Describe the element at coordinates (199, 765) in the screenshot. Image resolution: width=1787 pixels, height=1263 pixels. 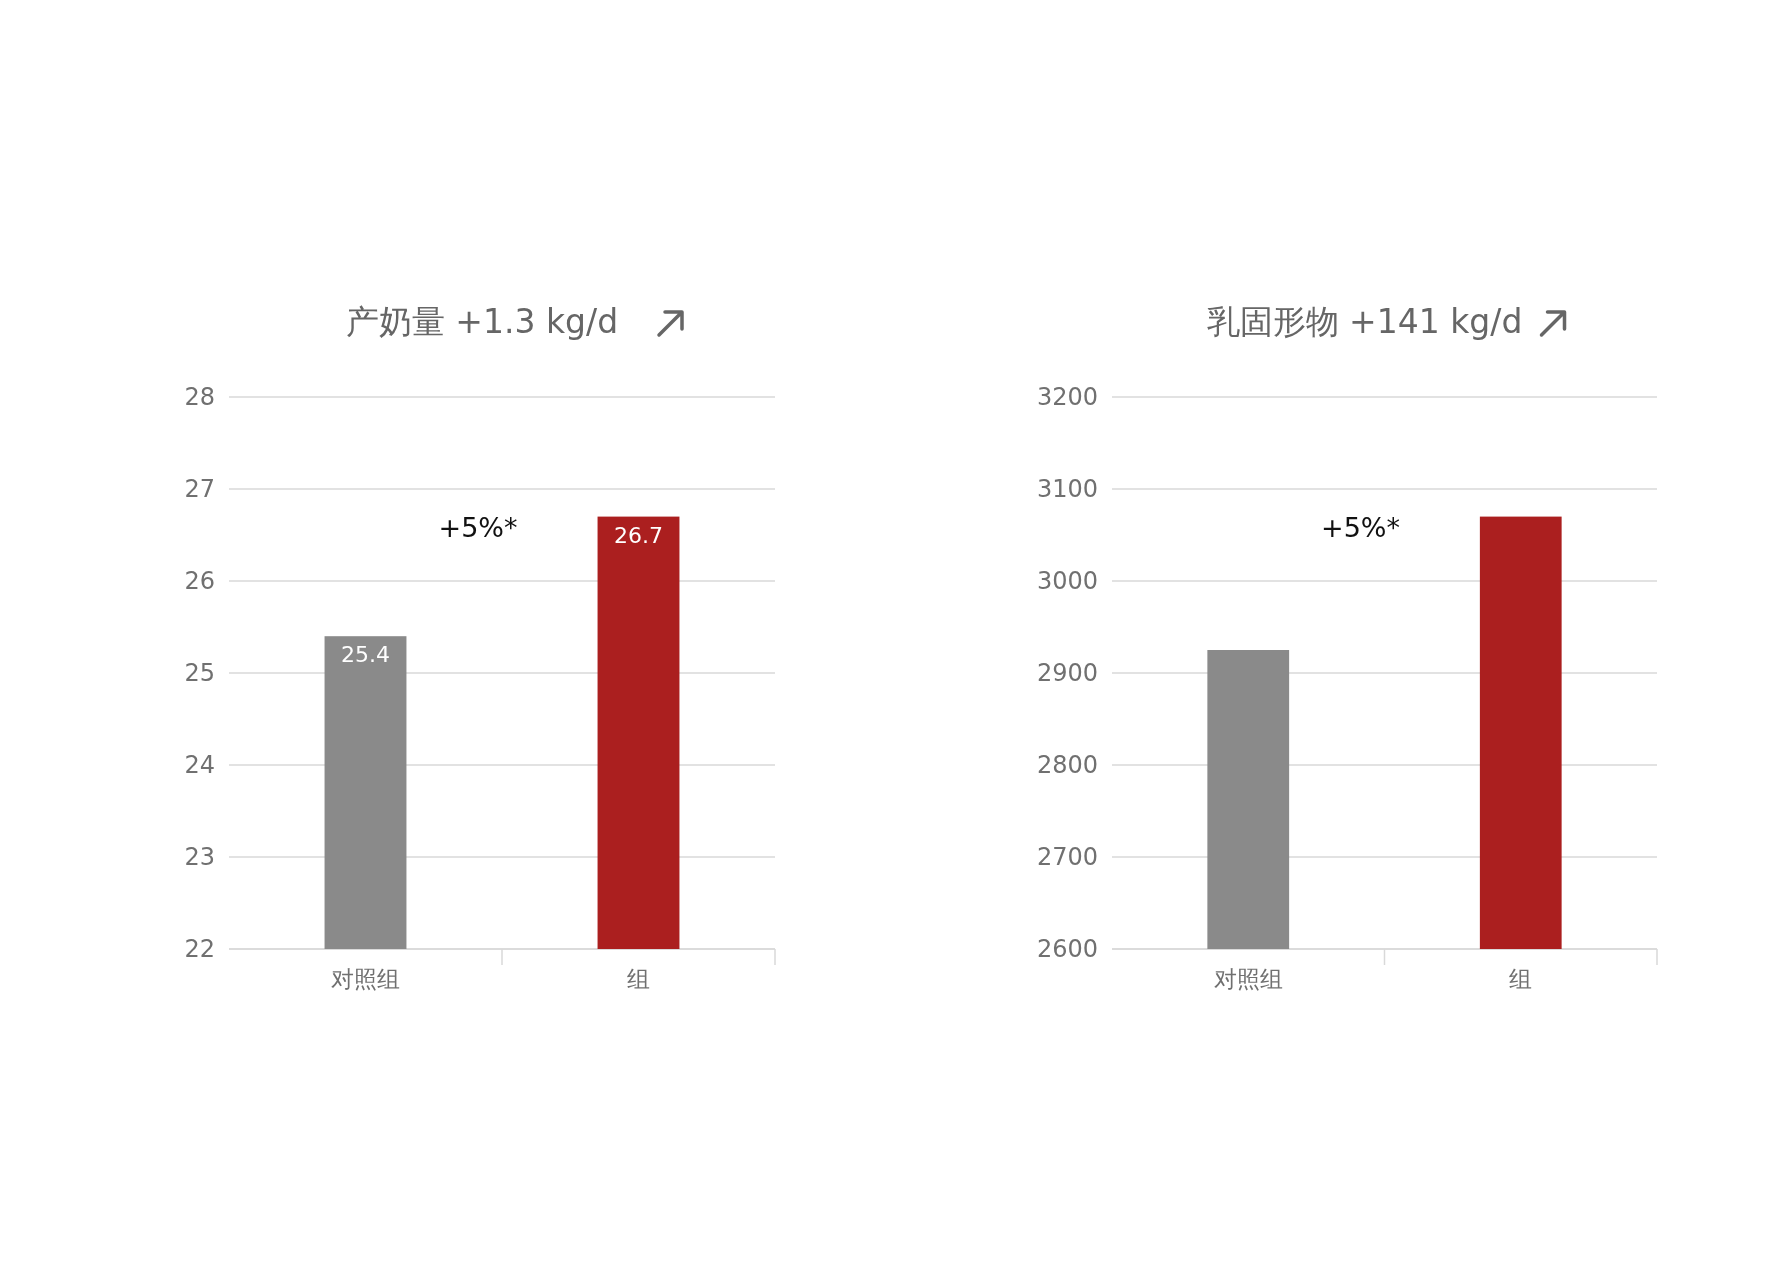
I see `y-tick-label: 24` at that location.